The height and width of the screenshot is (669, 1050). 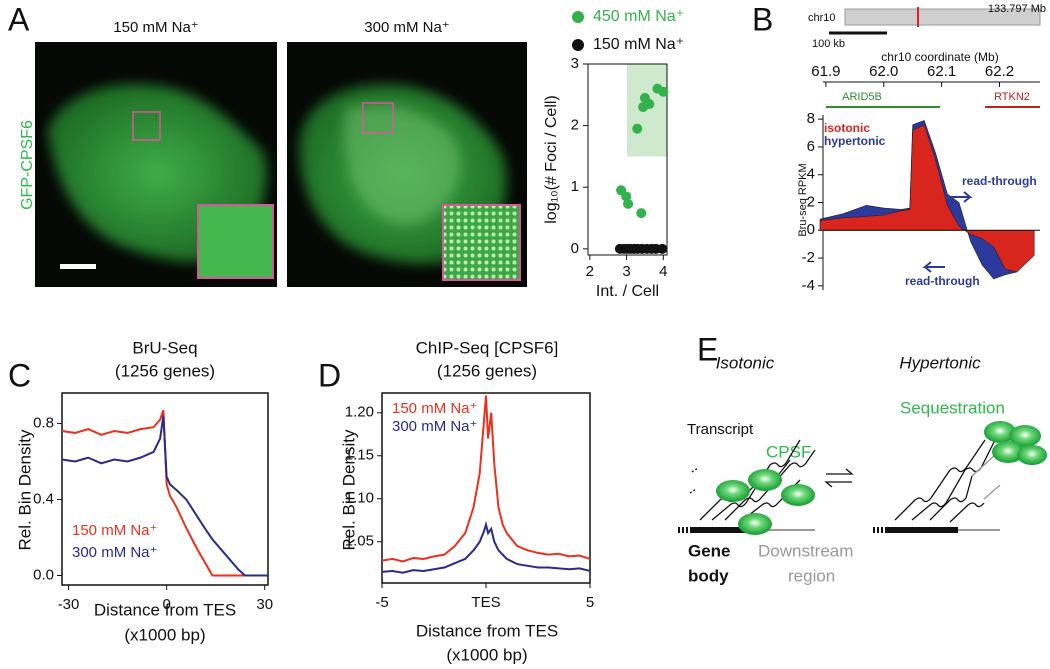 What do you see at coordinates (811, 174) in the screenshot?
I see `y-tick-label: 4` at bounding box center [811, 174].